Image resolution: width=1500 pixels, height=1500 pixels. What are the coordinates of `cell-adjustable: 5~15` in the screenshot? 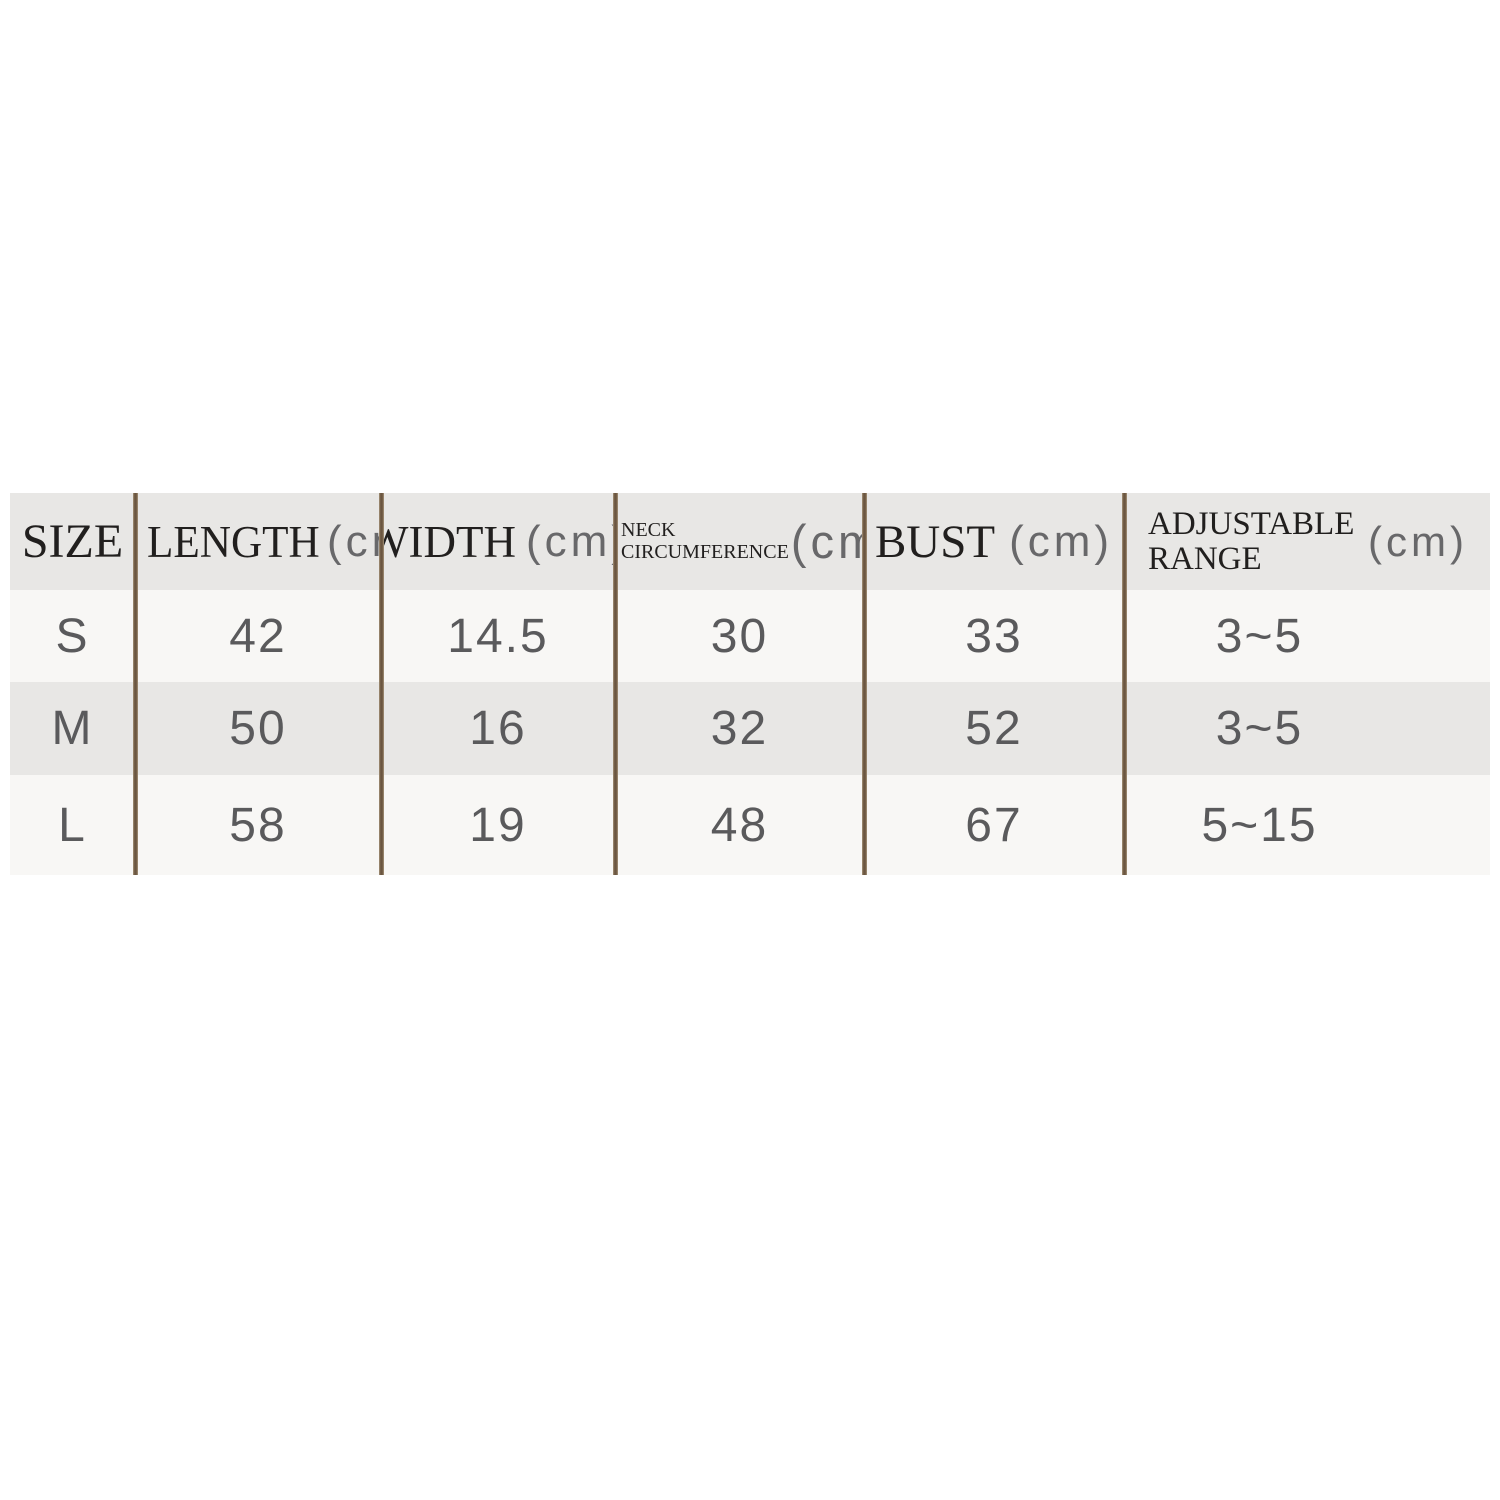 It's located at (1259, 825).